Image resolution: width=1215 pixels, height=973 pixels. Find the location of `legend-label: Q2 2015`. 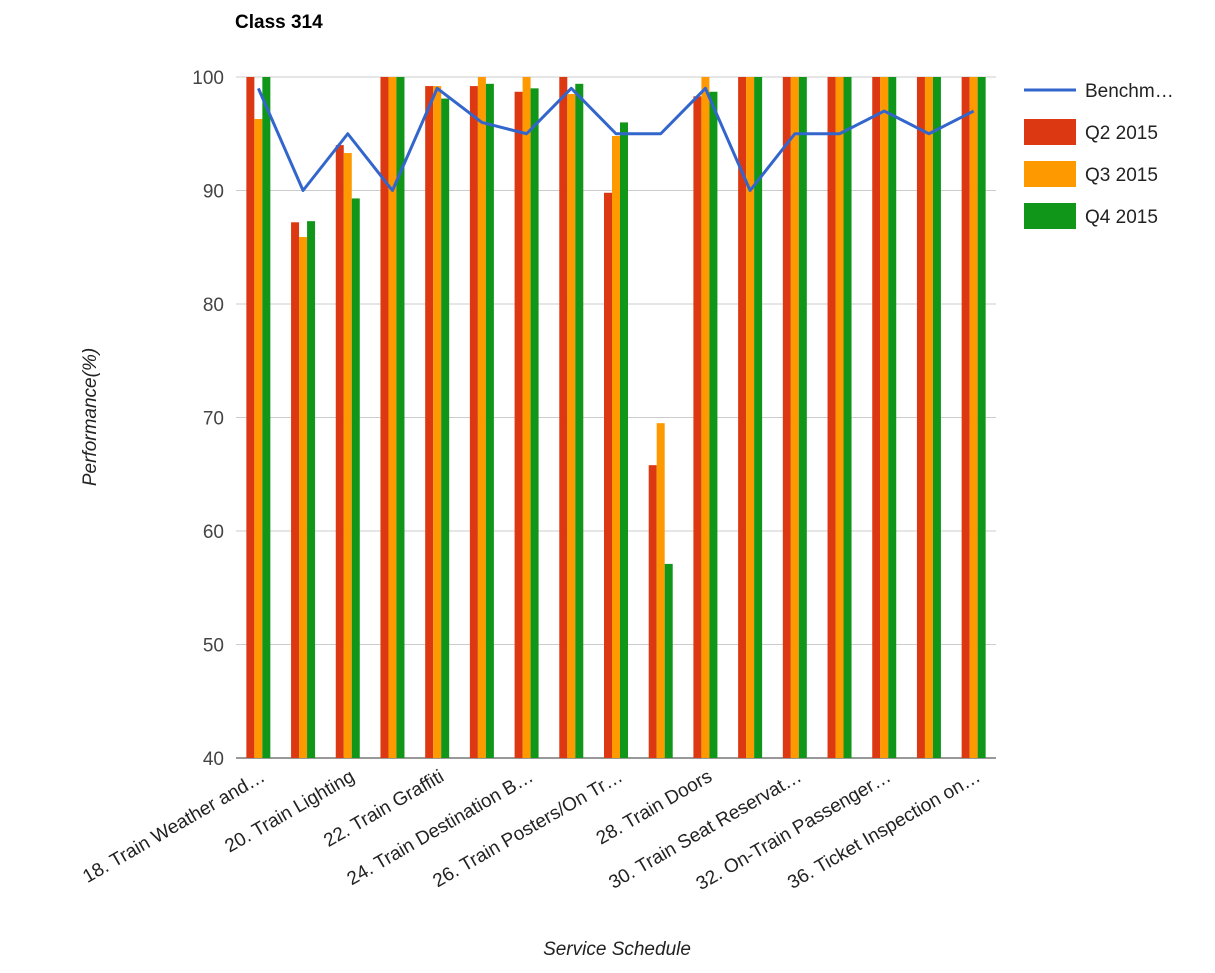

legend-label: Q2 2015 is located at coordinates (1121, 133).